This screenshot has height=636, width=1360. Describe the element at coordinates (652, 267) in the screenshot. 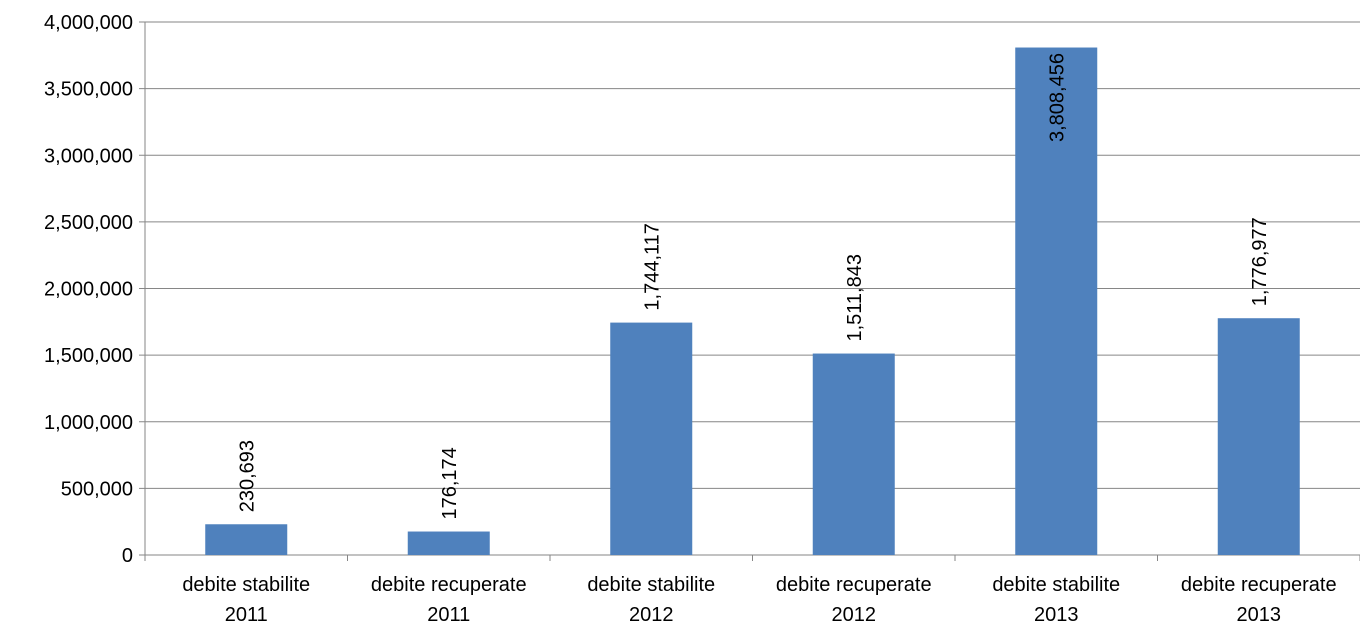

I see `data-label: 1,744,117` at that location.